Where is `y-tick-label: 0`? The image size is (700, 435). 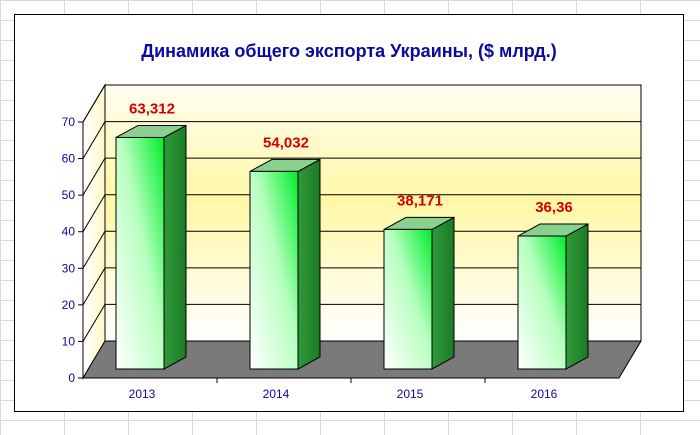 y-tick-label: 0 is located at coordinates (71, 378).